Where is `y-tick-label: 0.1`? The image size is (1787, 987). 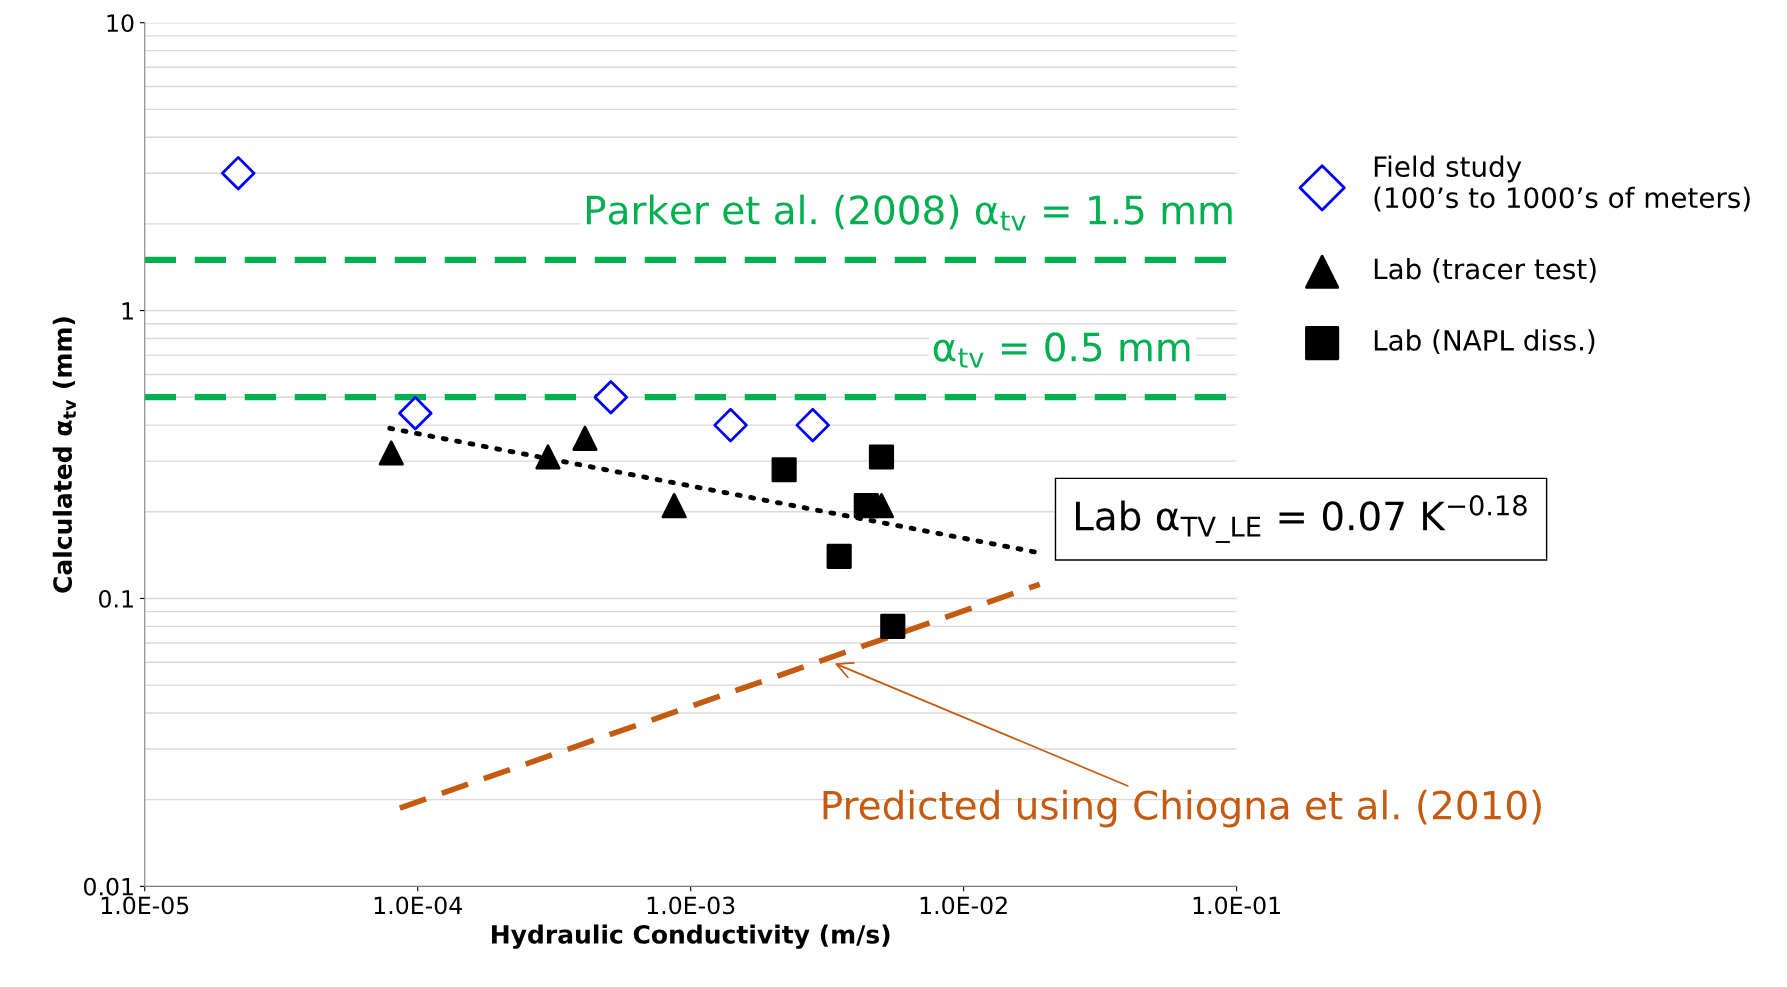 y-tick-label: 0.1 is located at coordinates (116, 598).